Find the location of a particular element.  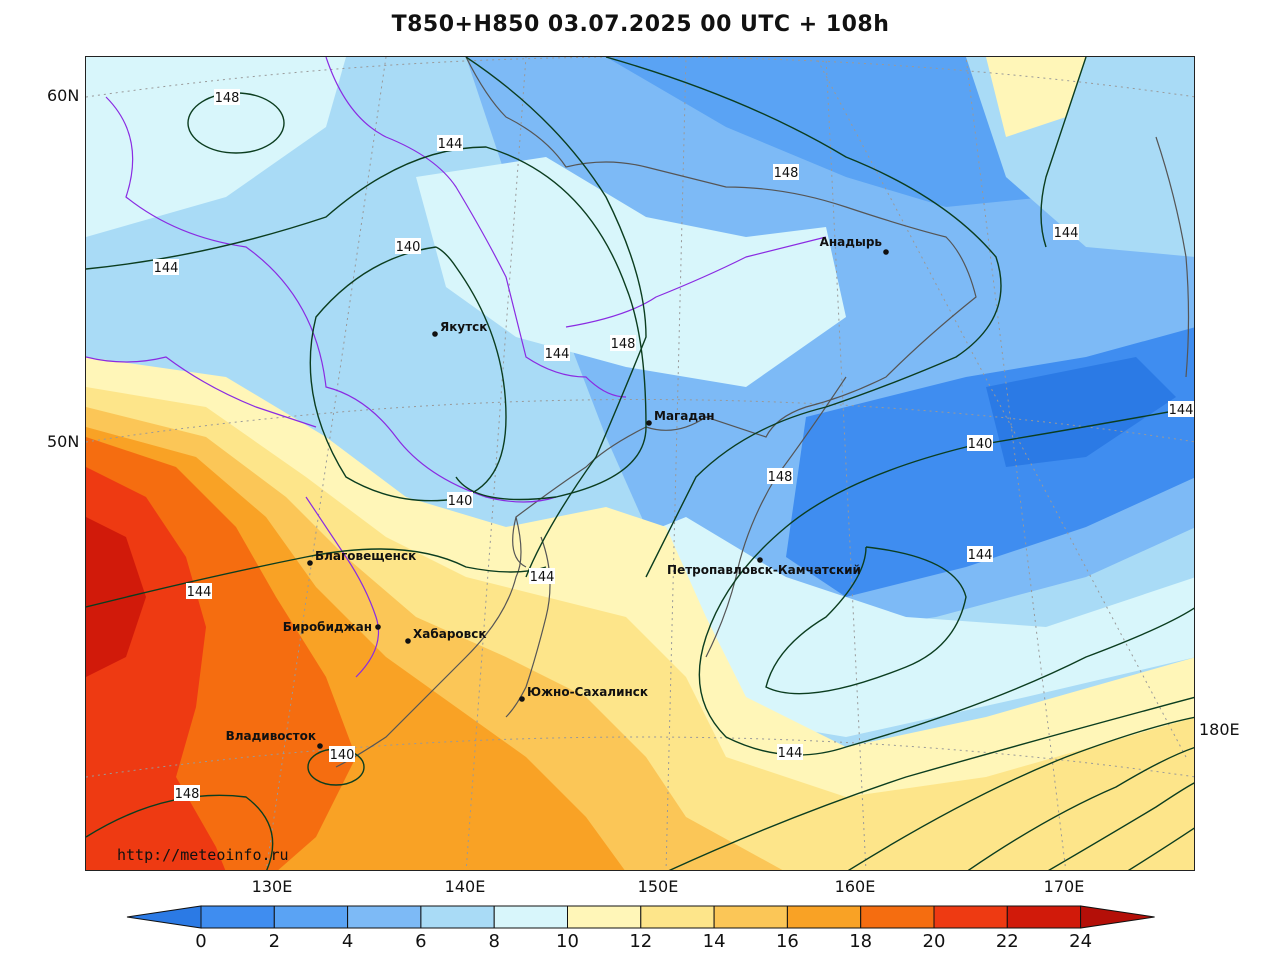

city-marker: Анадырь is located at coordinates (854, 245).